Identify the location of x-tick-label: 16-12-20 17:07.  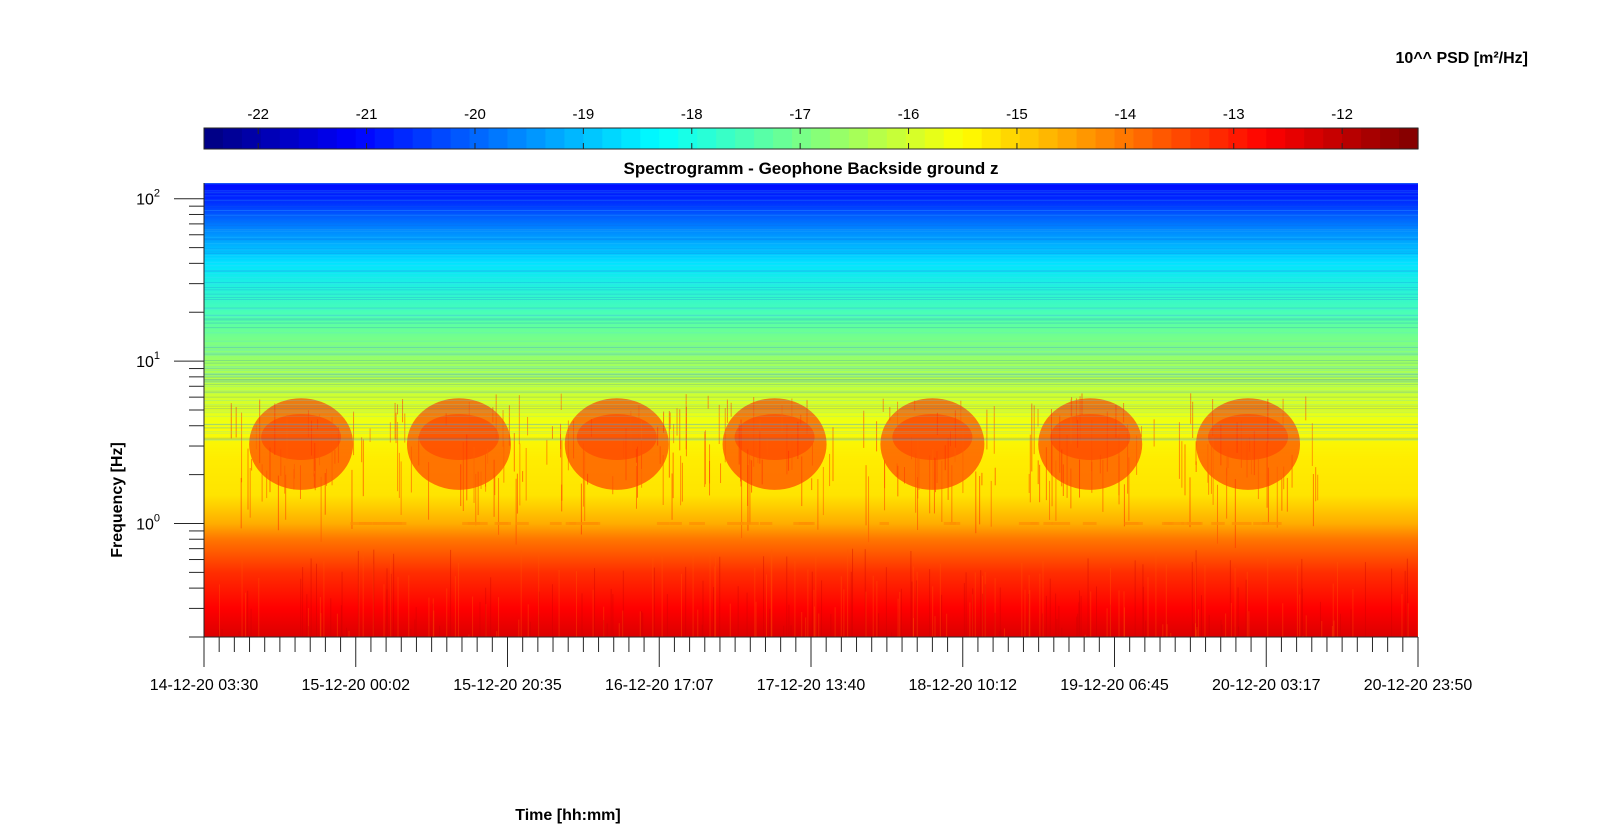
(659, 685).